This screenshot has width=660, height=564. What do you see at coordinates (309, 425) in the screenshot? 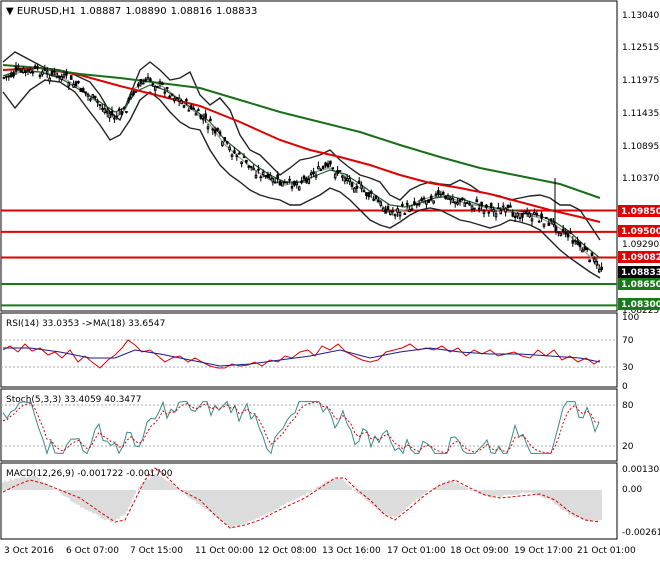
I see `stoch-panel` at bounding box center [309, 425].